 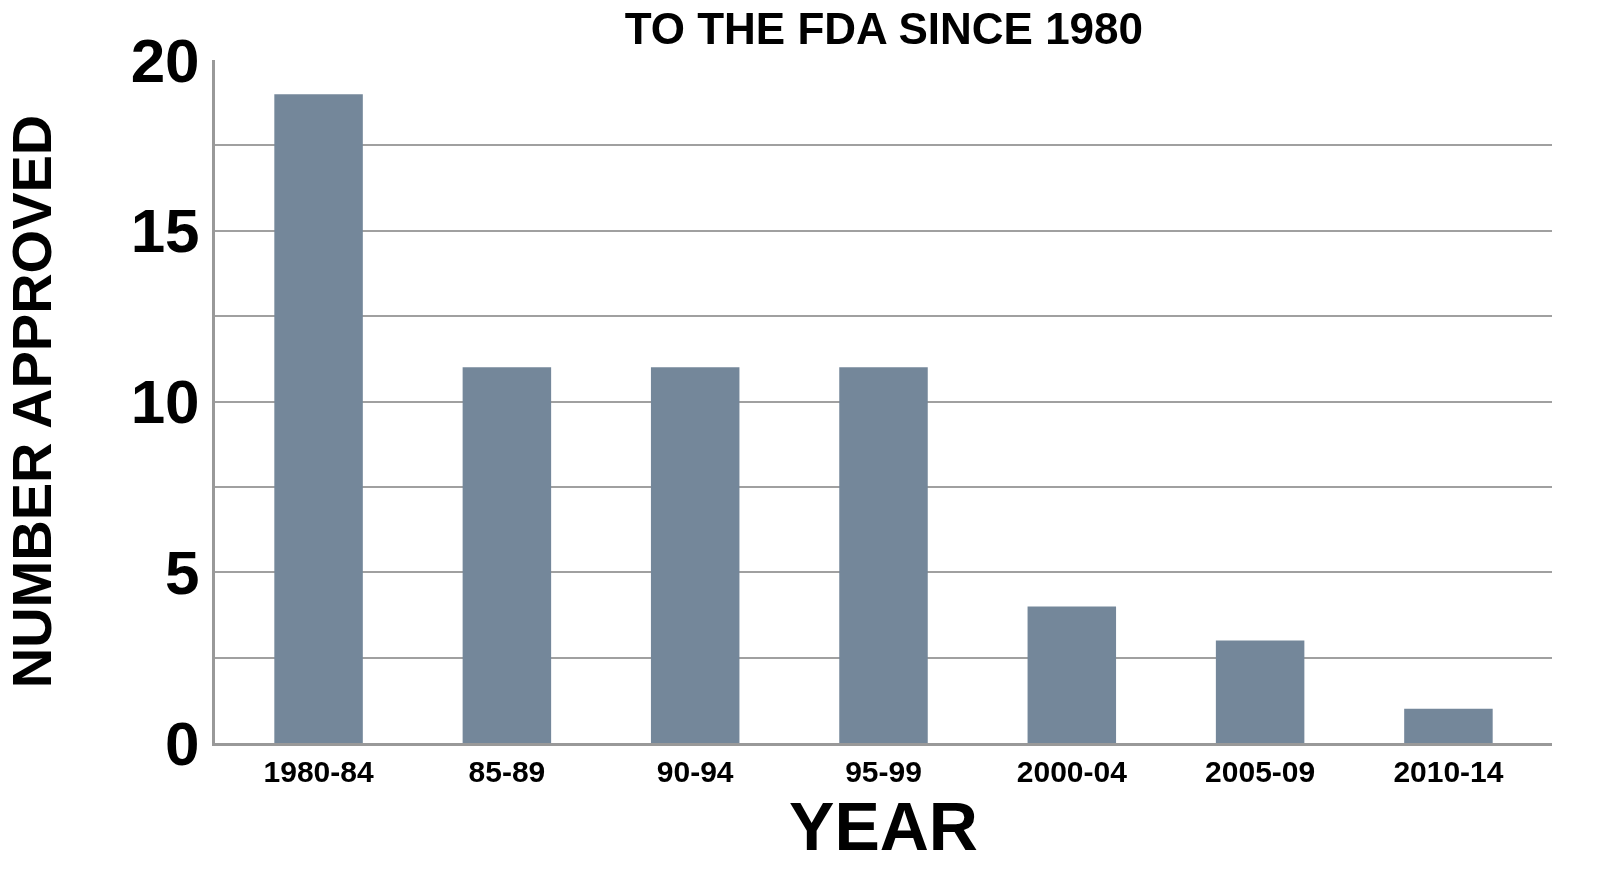 What do you see at coordinates (883, 771) in the screenshot?
I see `x-tick-label: 95-99` at bounding box center [883, 771].